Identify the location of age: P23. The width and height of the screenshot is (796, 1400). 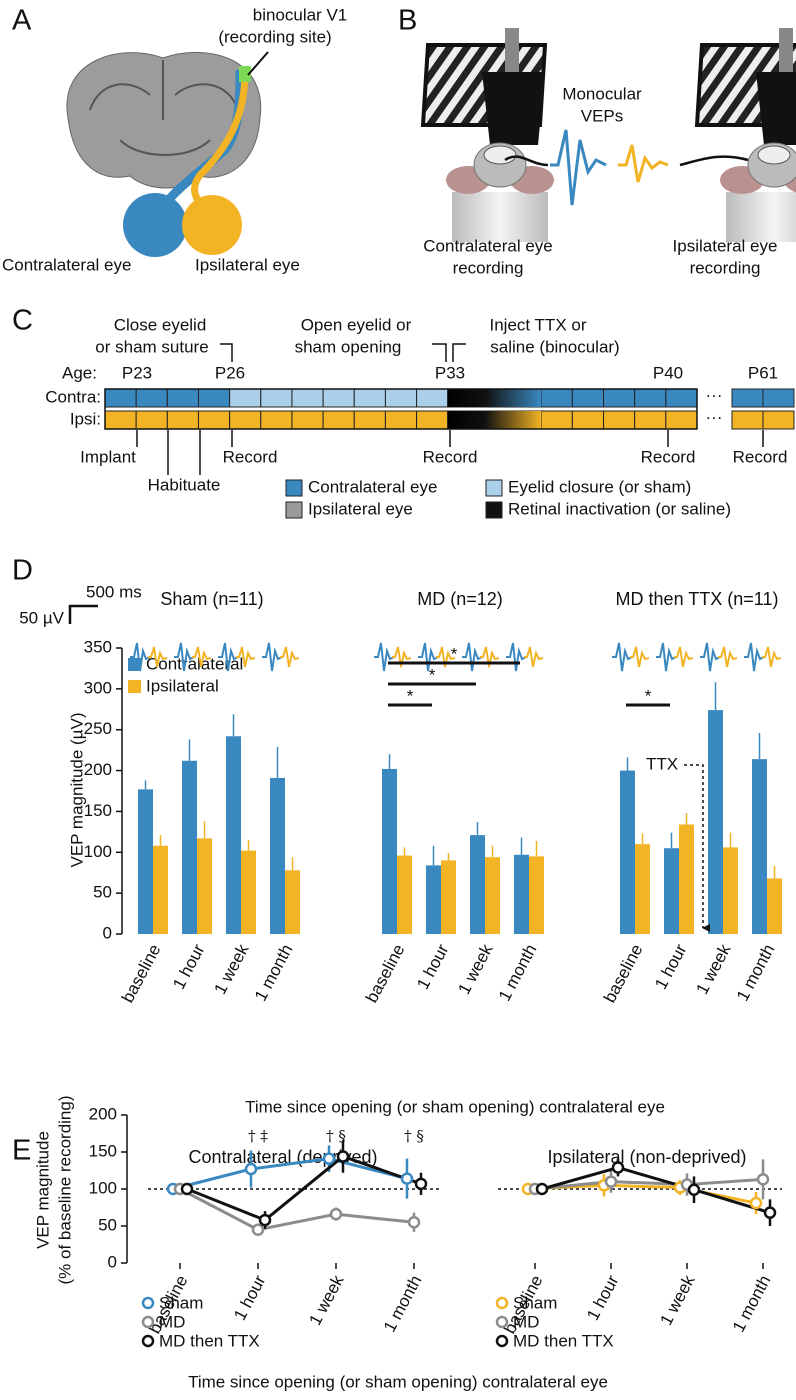
(137, 372).